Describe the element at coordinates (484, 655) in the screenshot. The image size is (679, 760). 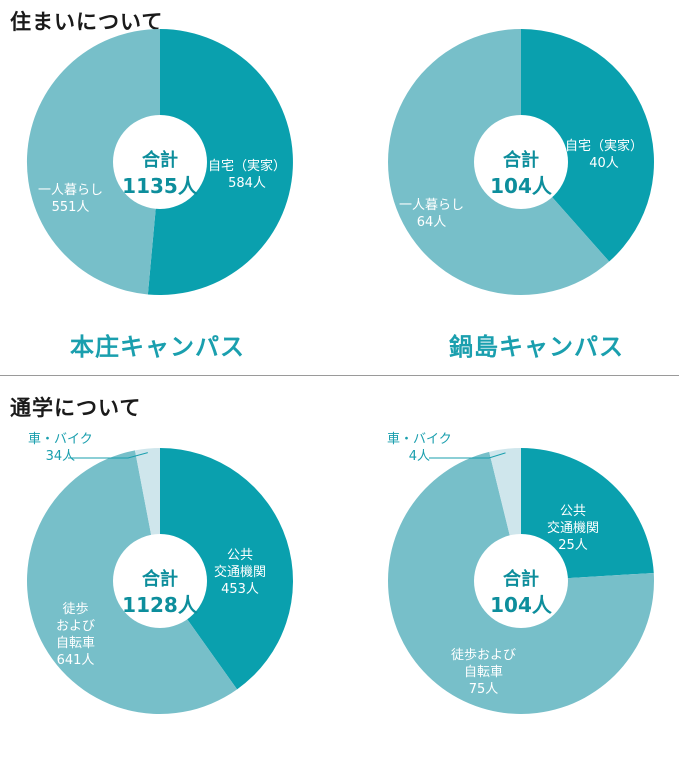
I see `slice-label-walk-bike-name1: 徒歩および` at that location.